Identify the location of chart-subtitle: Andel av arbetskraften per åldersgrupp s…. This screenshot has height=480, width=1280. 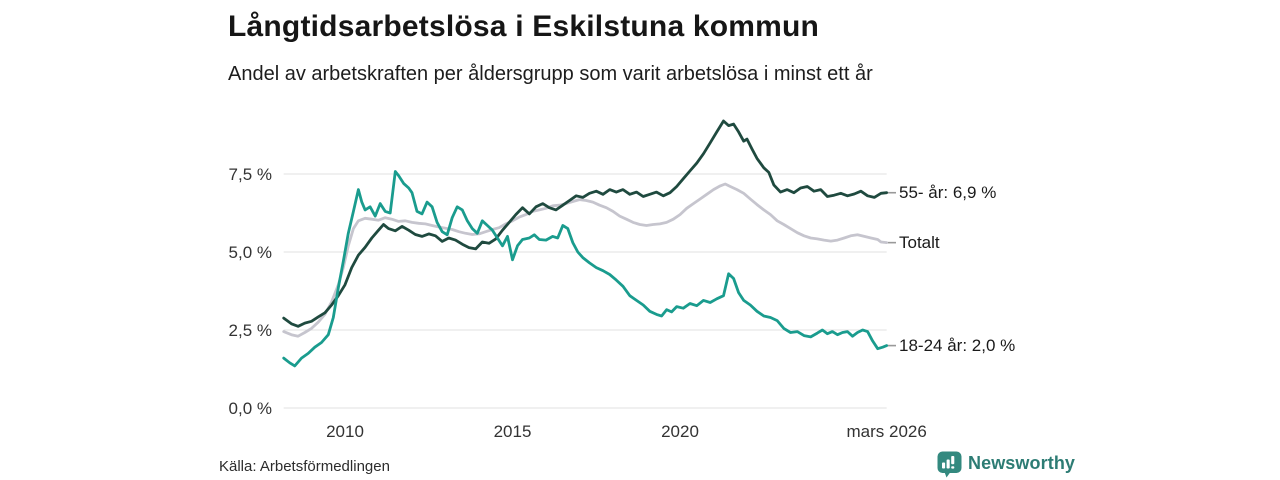
(550, 74).